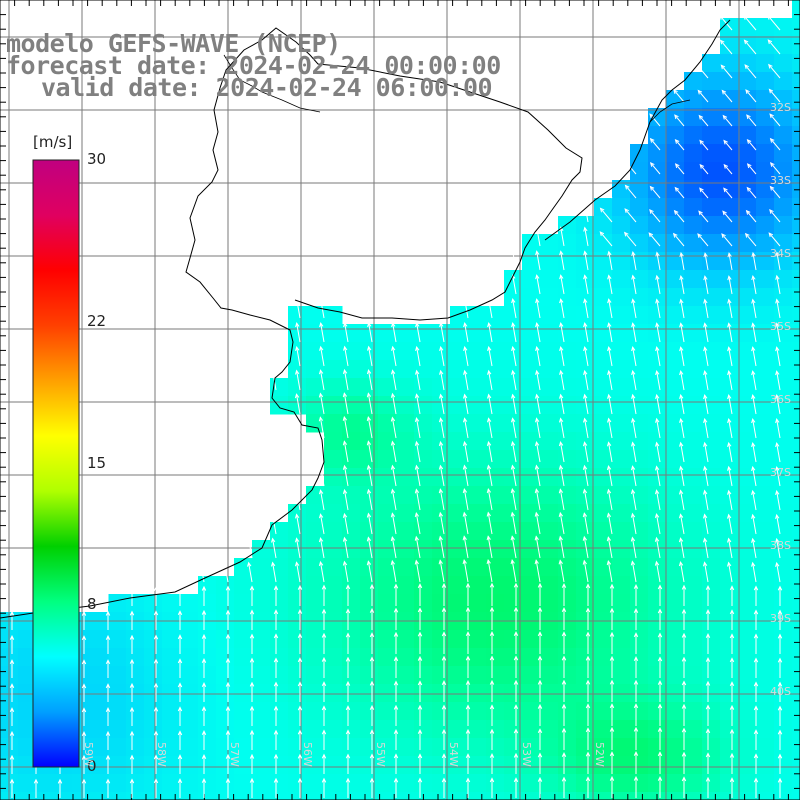 The width and height of the screenshot is (800, 800). I want to click on model-title: modelo GEFS-WAVE (NCEP), so click(173, 43).